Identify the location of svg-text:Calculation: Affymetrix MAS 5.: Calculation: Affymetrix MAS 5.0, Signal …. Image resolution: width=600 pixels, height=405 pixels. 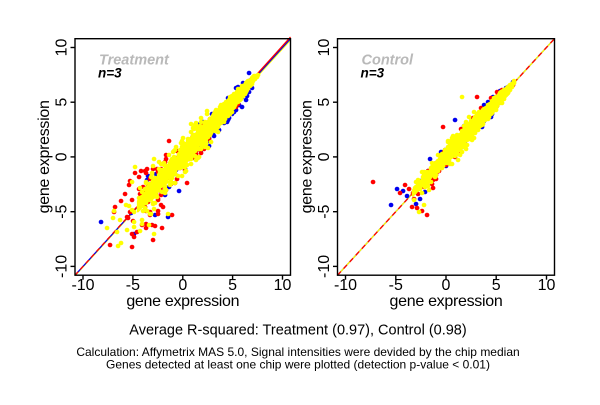
(297, 352).